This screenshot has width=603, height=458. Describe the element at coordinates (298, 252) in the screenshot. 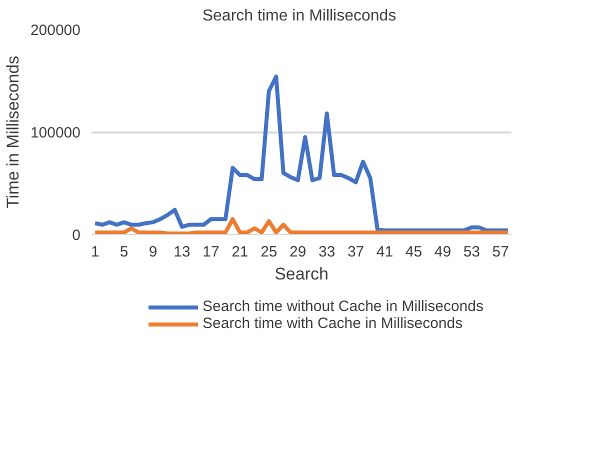

I see `x-tick-label: 29` at that location.